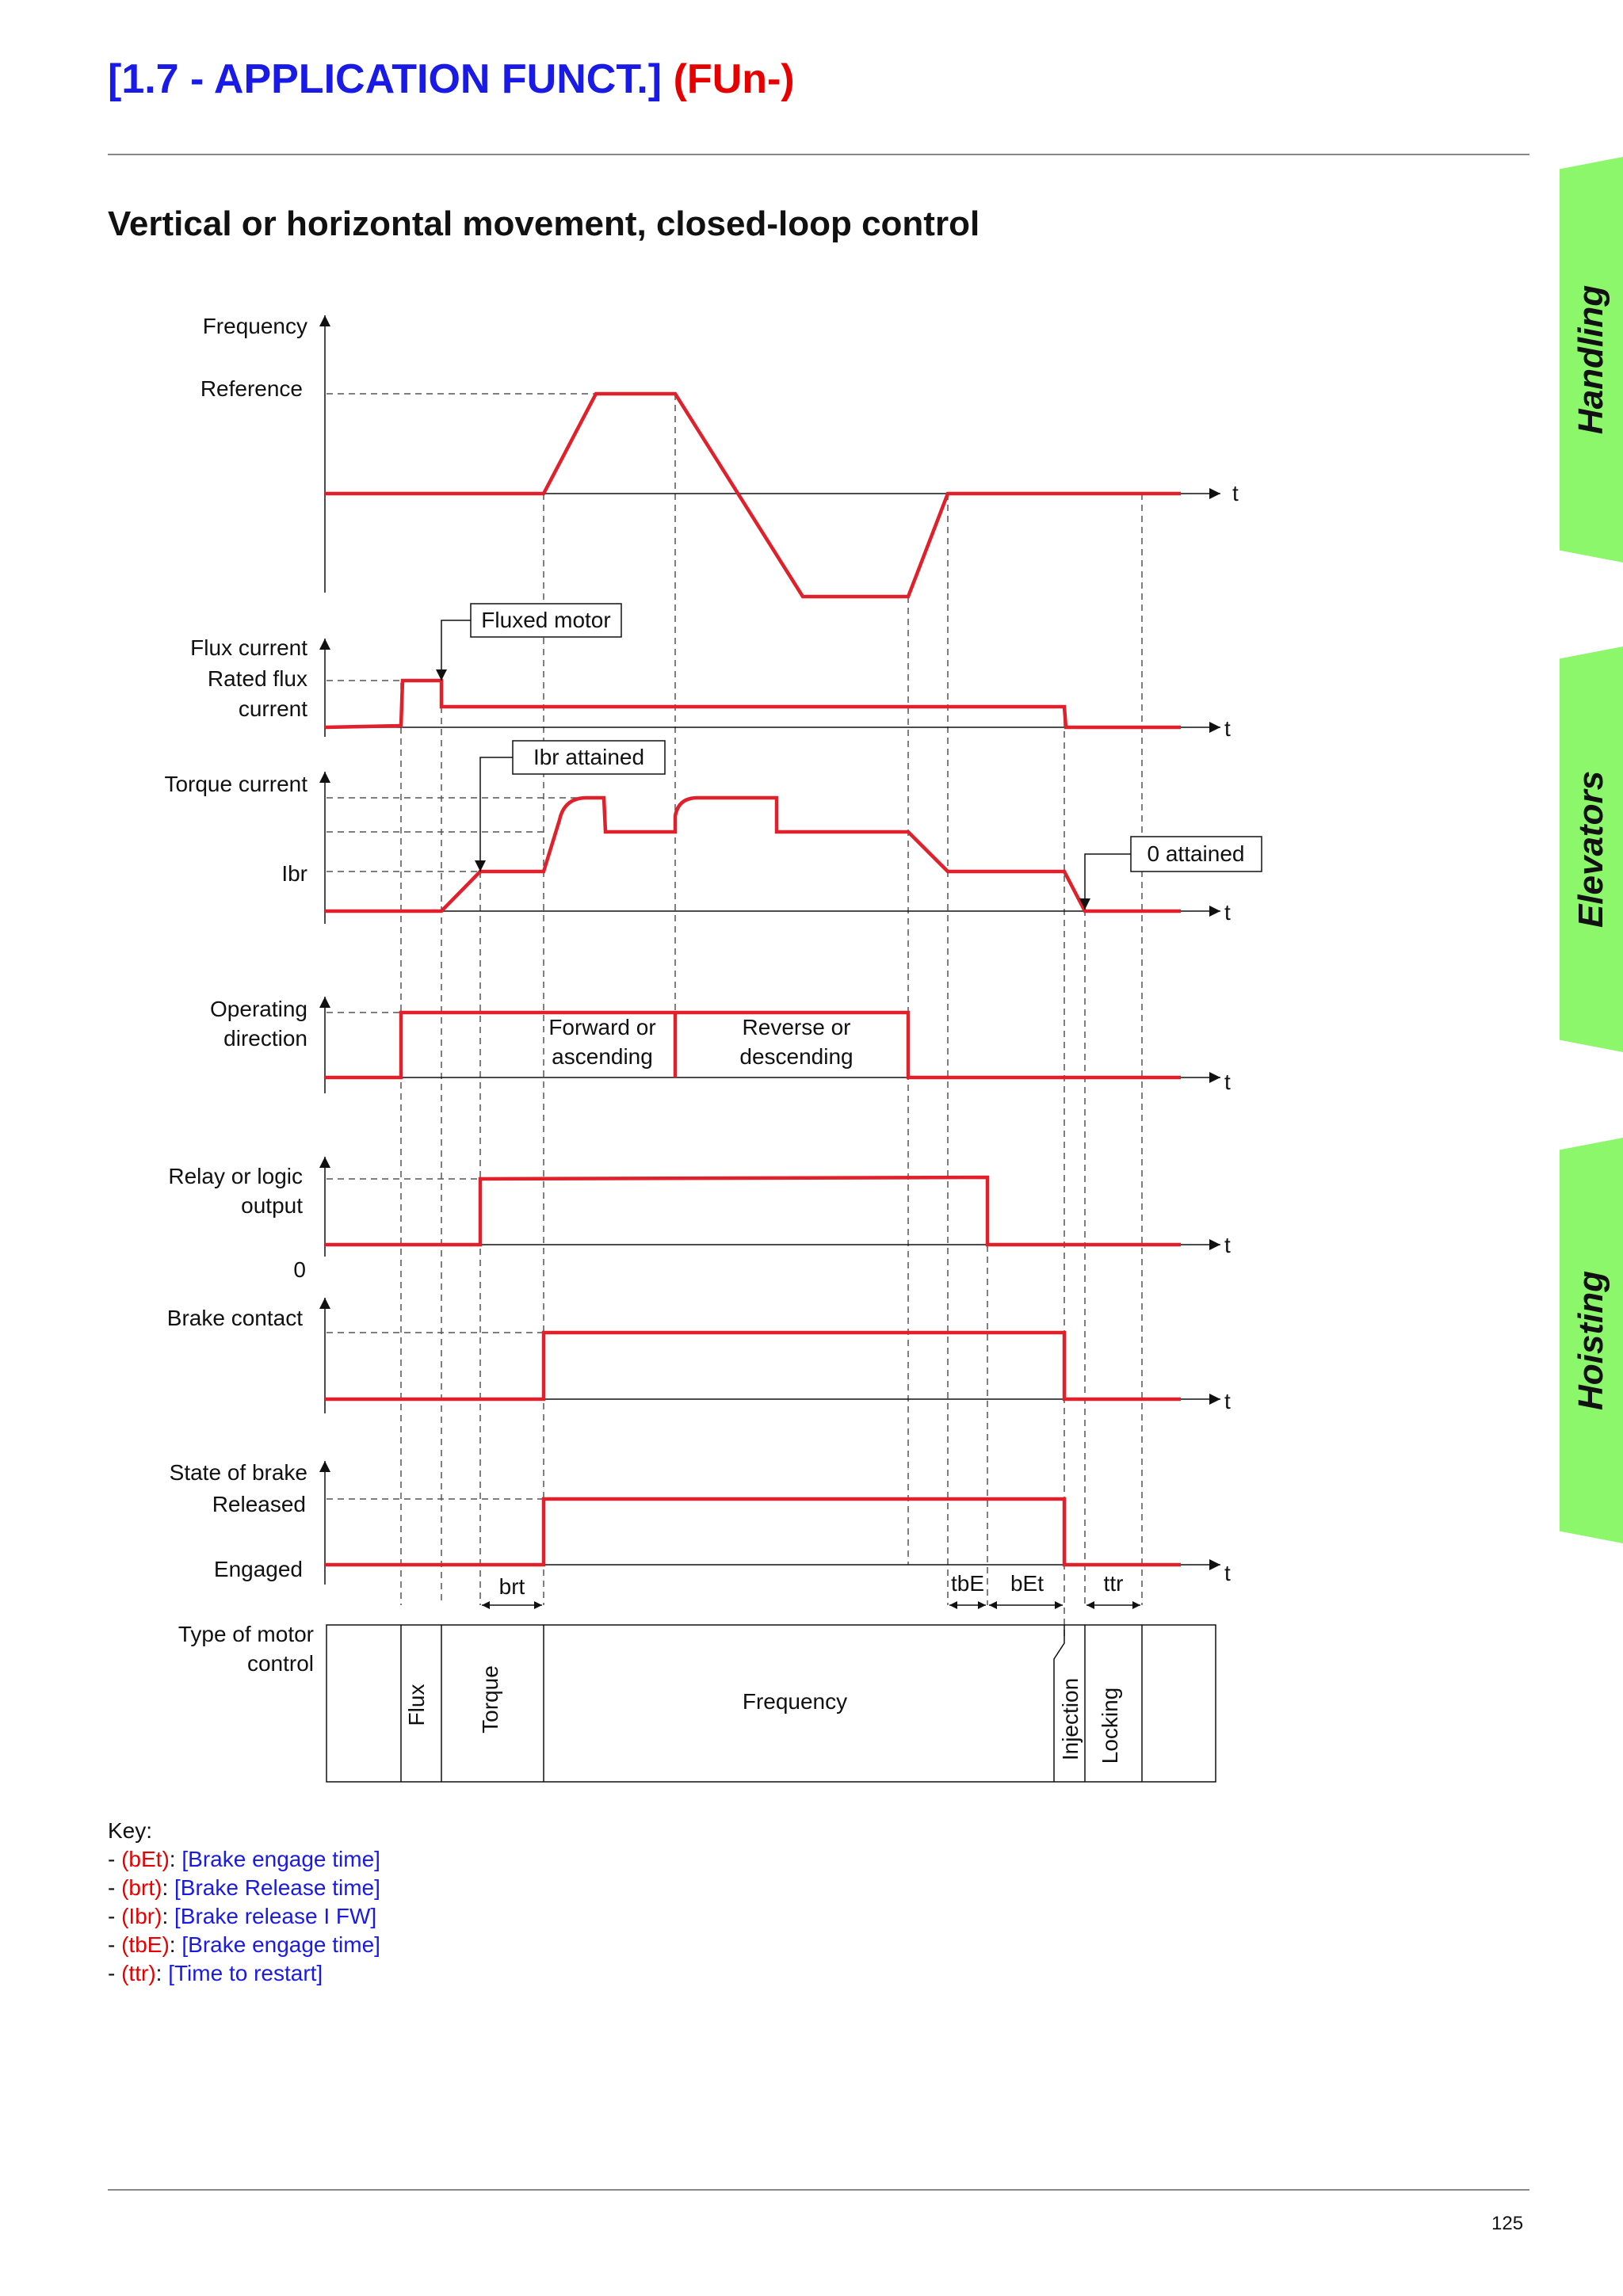 The width and height of the screenshot is (1623, 2296). Describe the element at coordinates (818, 2190) in the screenshot. I see `footer-rule` at that location.